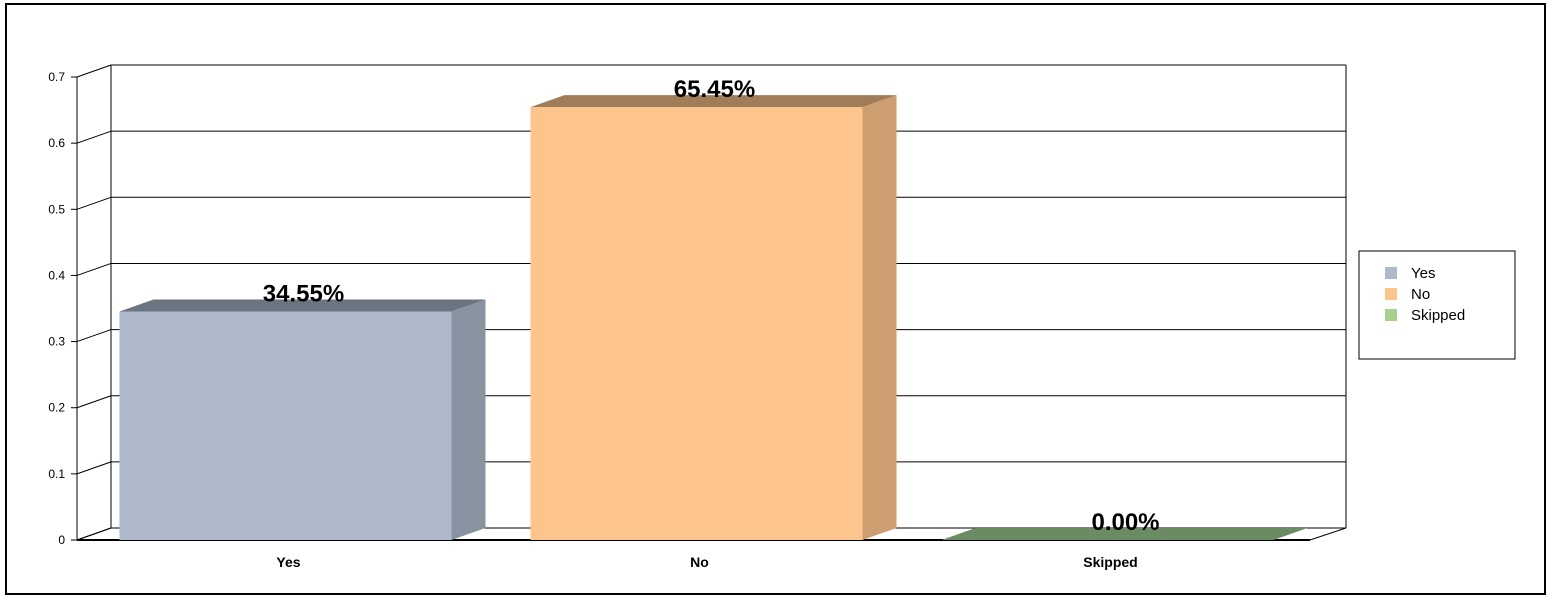  Describe the element at coordinates (1391, 273) in the screenshot. I see `legend-swatch-yes` at that location.